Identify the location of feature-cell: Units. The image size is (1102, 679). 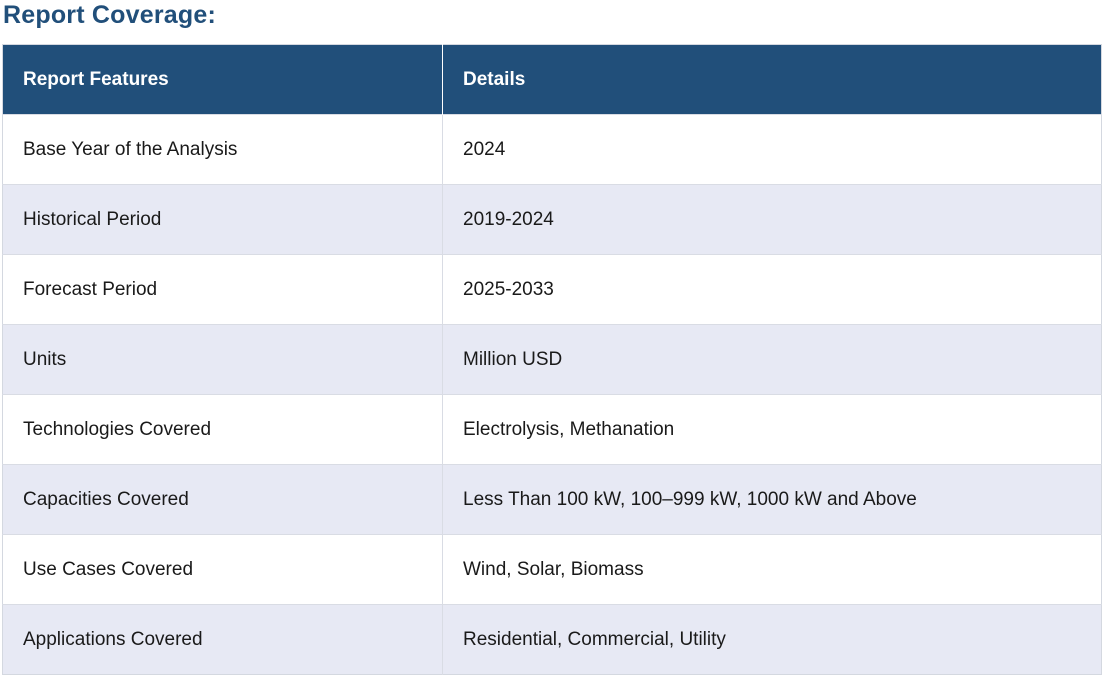
(222, 359).